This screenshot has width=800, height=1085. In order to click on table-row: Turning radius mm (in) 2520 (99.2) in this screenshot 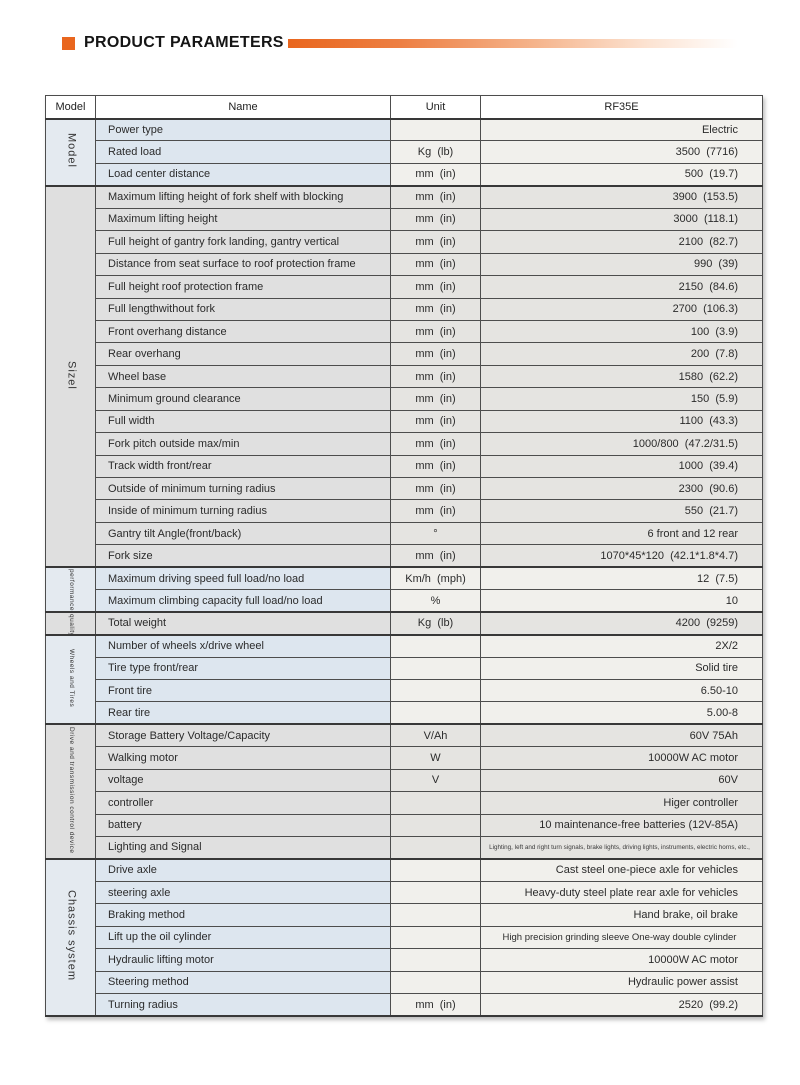, I will do `click(404, 1005)`.